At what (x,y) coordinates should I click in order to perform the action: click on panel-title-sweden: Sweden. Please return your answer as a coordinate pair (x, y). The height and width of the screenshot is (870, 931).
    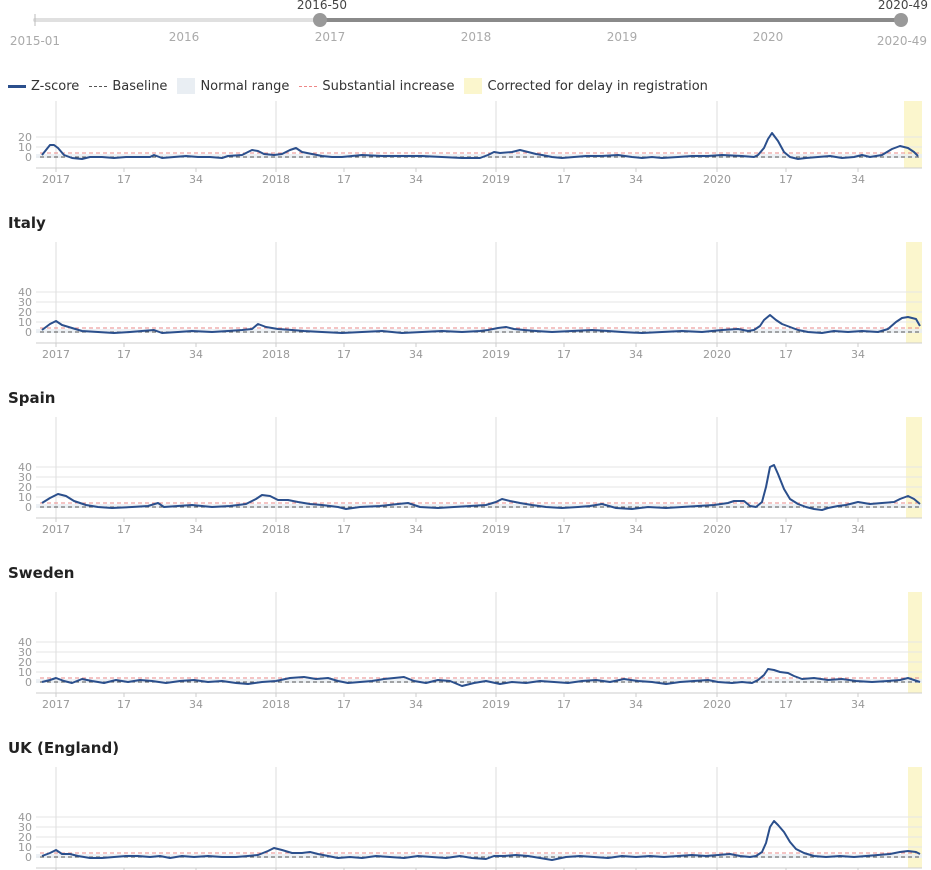
    Looking at the image, I should click on (41, 573).